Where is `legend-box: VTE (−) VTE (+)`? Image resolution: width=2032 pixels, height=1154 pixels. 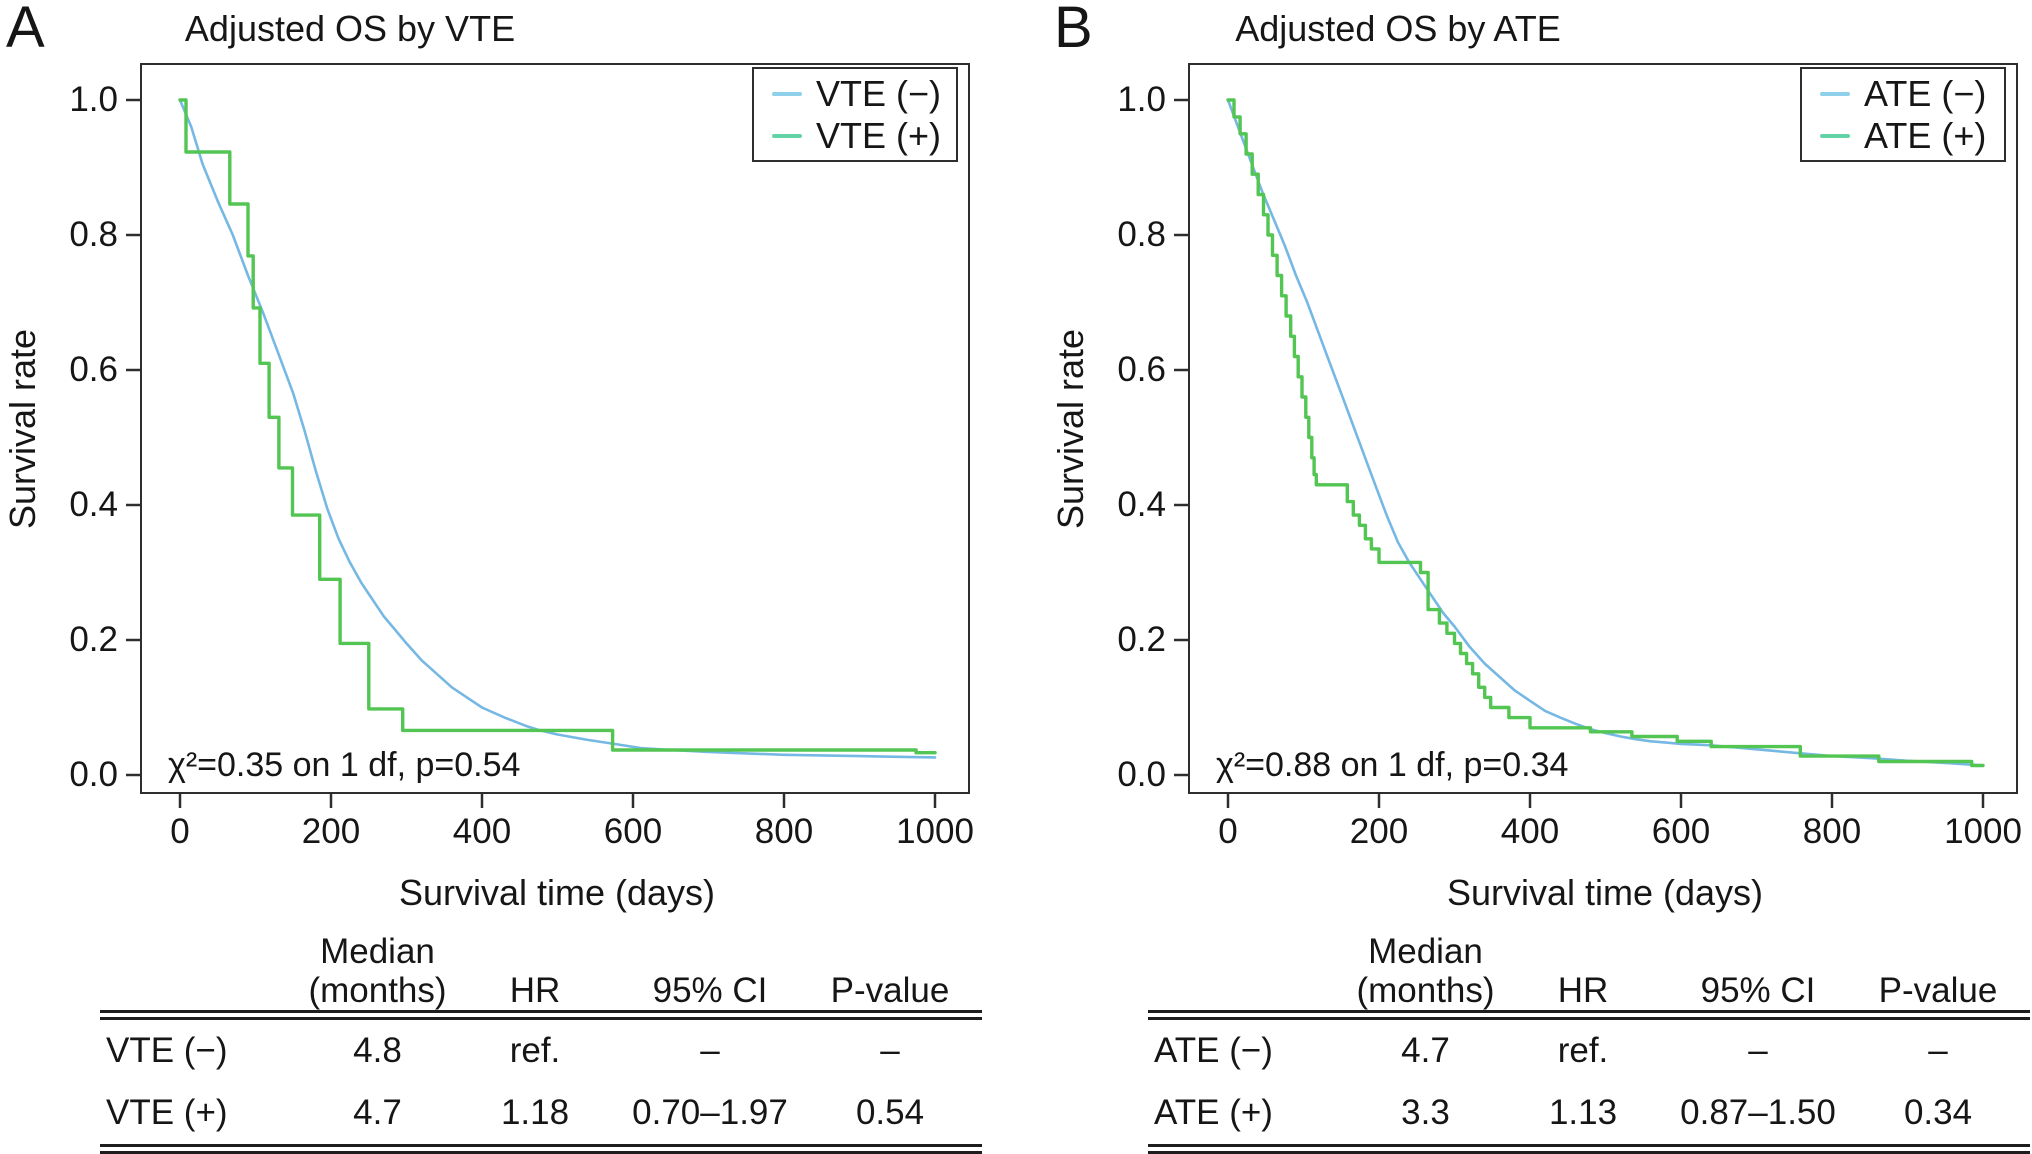
legend-box: VTE (−) VTE (+) is located at coordinates (855, 114).